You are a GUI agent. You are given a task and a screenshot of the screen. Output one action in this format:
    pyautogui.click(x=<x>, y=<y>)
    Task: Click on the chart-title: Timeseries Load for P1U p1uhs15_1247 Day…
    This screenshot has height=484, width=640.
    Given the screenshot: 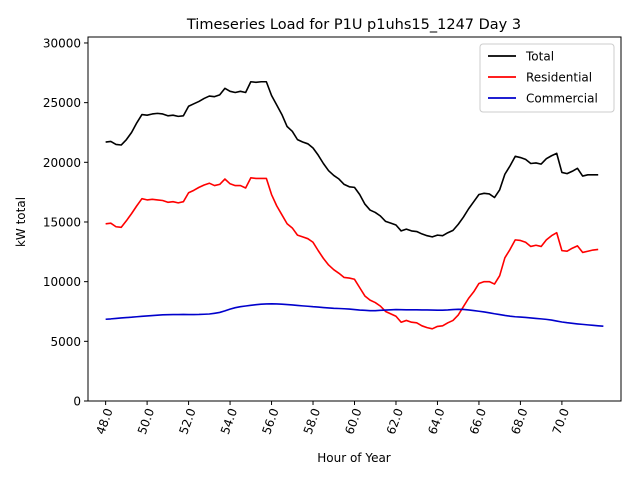 What is the action you would take?
    pyautogui.click(x=353, y=25)
    